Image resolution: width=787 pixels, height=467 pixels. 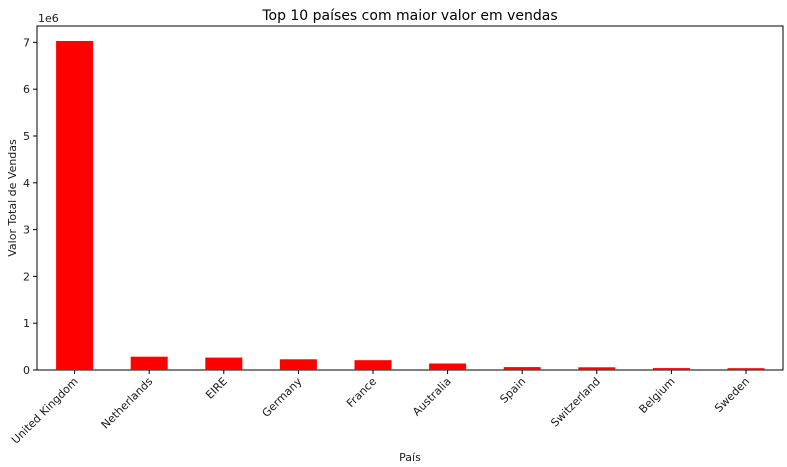 What do you see at coordinates (361, 392) in the screenshot?
I see `x-tick-label: France` at bounding box center [361, 392].